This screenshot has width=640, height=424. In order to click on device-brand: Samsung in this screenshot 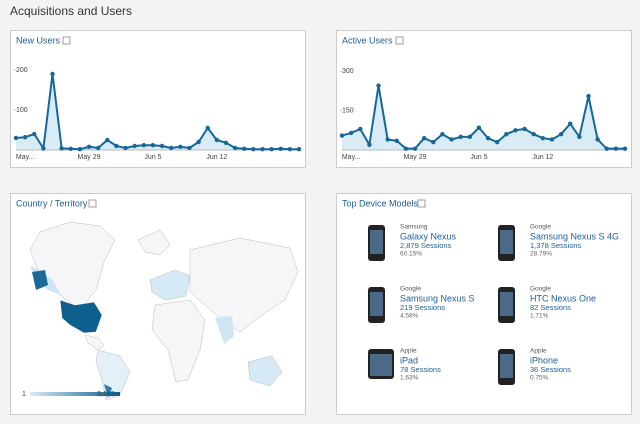, I will do `click(414, 227)`.